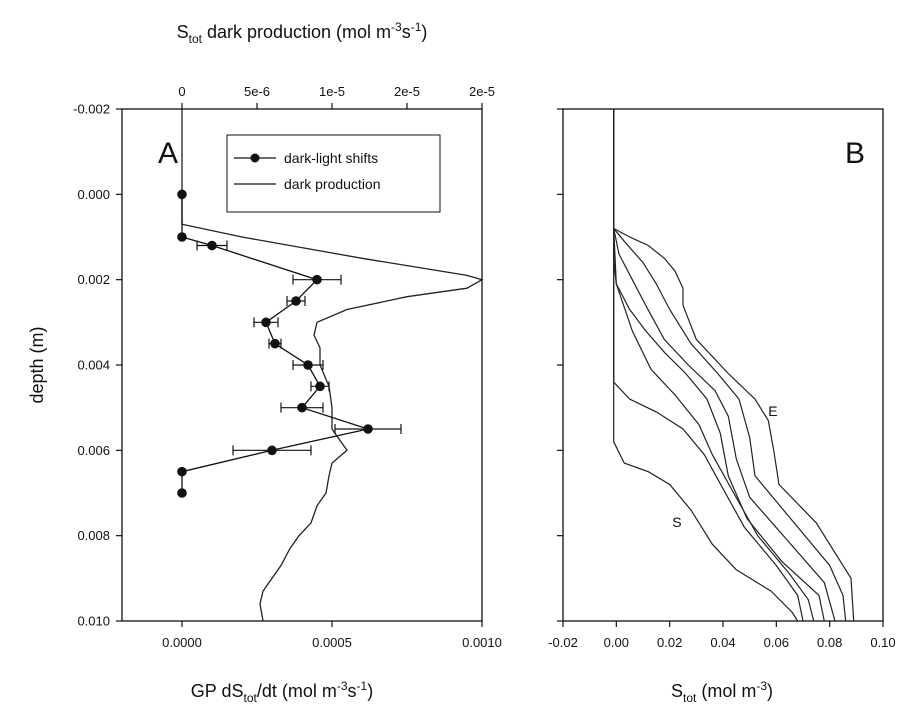 The width and height of the screenshot is (917, 709). What do you see at coordinates (93, 194) in the screenshot?
I see `y-tick-label-a: 0.000` at bounding box center [93, 194].